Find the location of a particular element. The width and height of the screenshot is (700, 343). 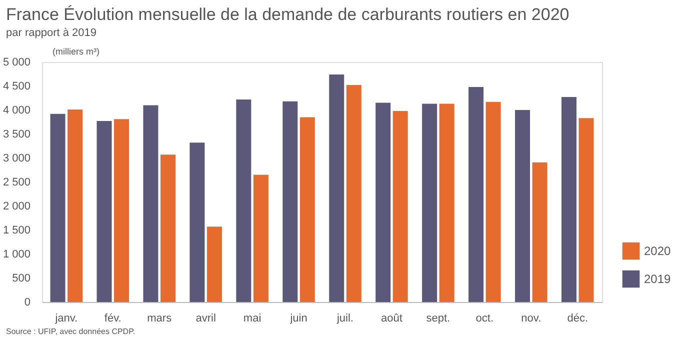

x-tick-label: juil. is located at coordinates (345, 318).